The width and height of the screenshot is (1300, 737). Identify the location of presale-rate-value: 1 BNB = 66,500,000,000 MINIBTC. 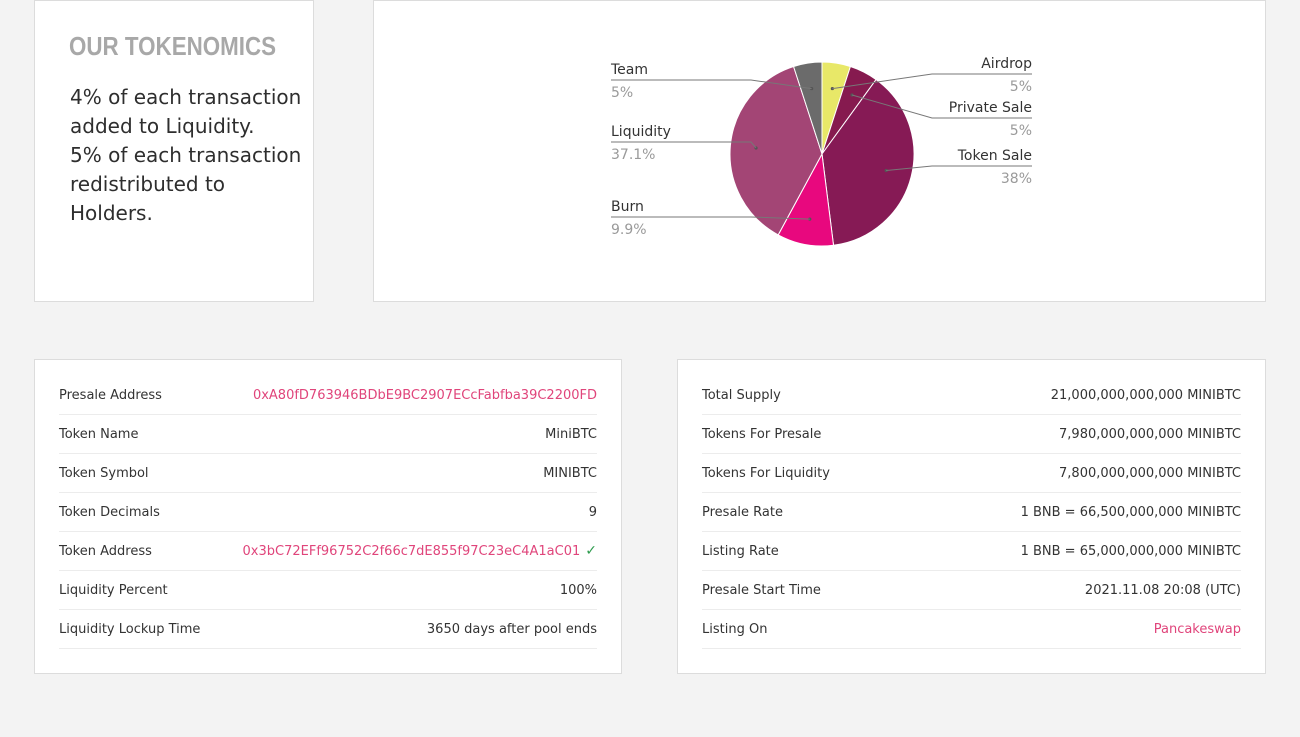
(1130, 512).